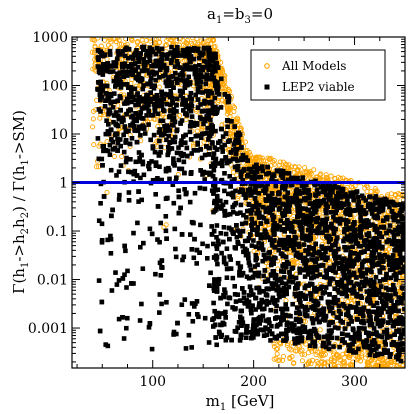 The width and height of the screenshot is (409, 414). I want to click on chart-title: a1=b3=0, so click(240, 15).